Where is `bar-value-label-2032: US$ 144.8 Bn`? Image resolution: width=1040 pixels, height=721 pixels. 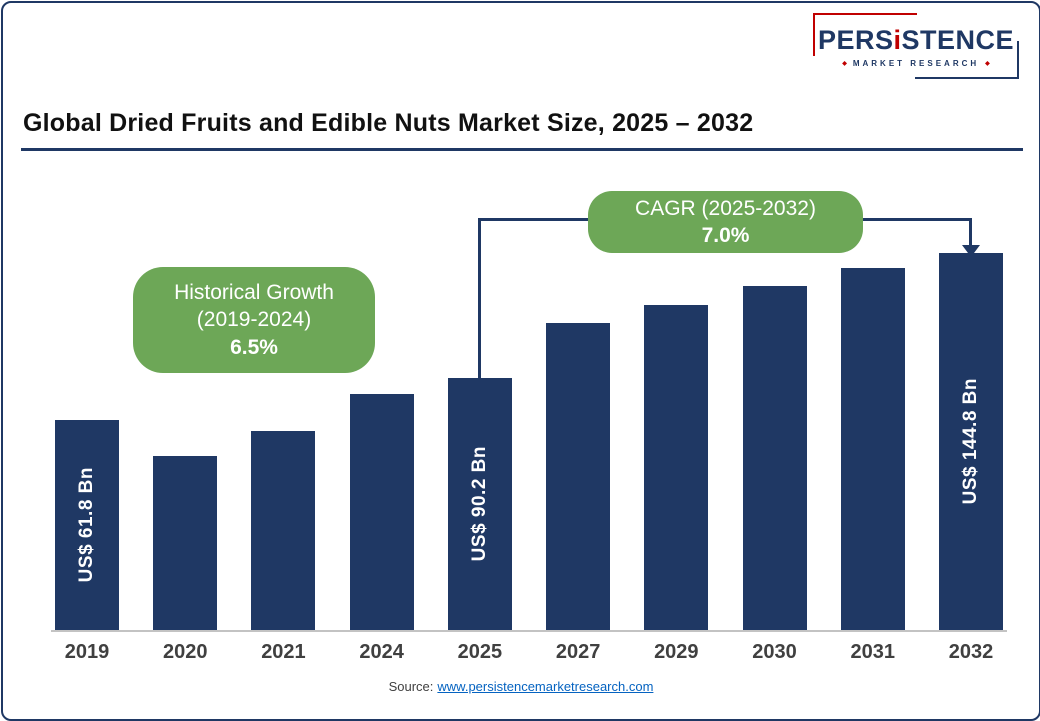
bar-value-label-2032: US$ 144.8 Bn is located at coordinates (970, 441).